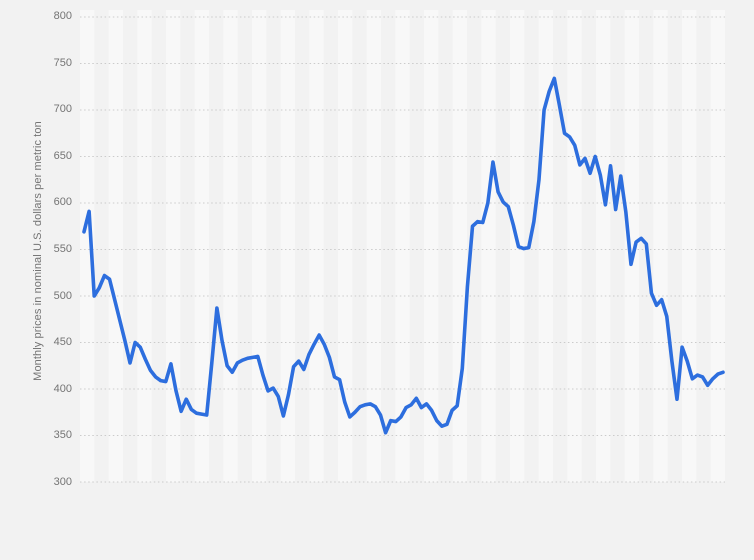 The width and height of the screenshot is (754, 560). What do you see at coordinates (62, 202) in the screenshot?
I see `y-tick-label: 600` at bounding box center [62, 202].